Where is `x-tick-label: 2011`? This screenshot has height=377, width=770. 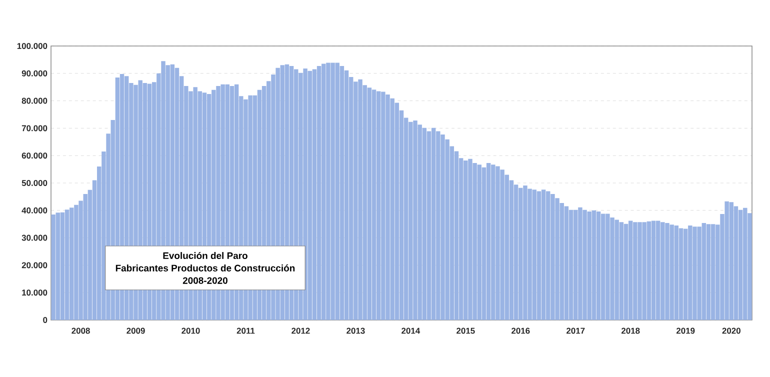 x-tick-label: 2011 is located at coordinates (245, 331).